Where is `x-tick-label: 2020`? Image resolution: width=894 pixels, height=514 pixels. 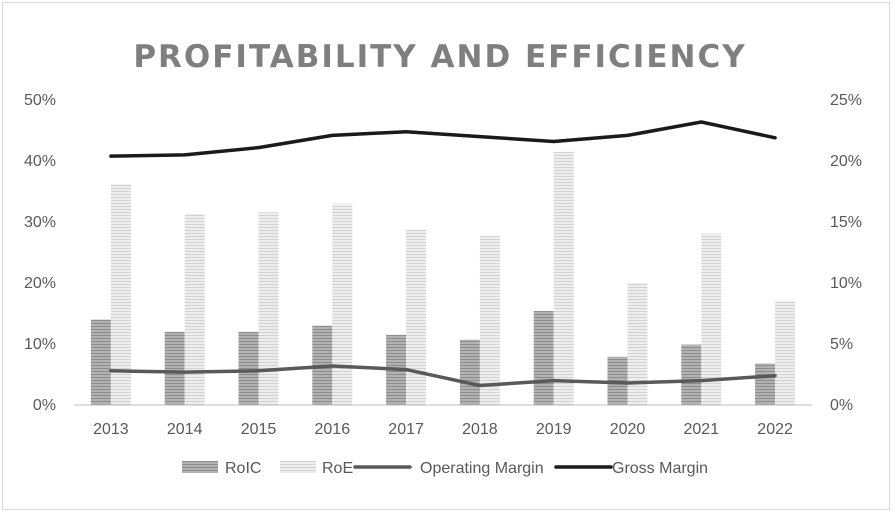 x-tick-label: 2020 is located at coordinates (628, 429).